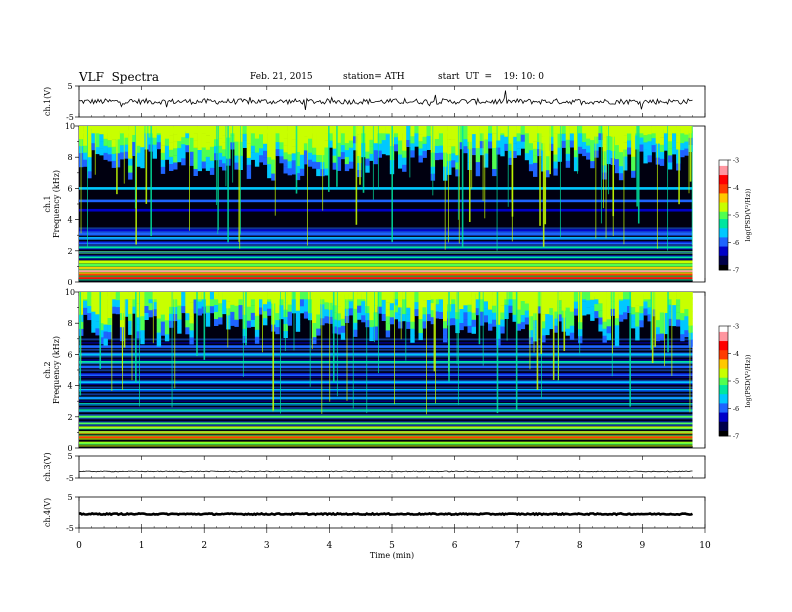  What do you see at coordinates (69, 86) in the screenshot?
I see `y-tick-label: 5` at bounding box center [69, 86].